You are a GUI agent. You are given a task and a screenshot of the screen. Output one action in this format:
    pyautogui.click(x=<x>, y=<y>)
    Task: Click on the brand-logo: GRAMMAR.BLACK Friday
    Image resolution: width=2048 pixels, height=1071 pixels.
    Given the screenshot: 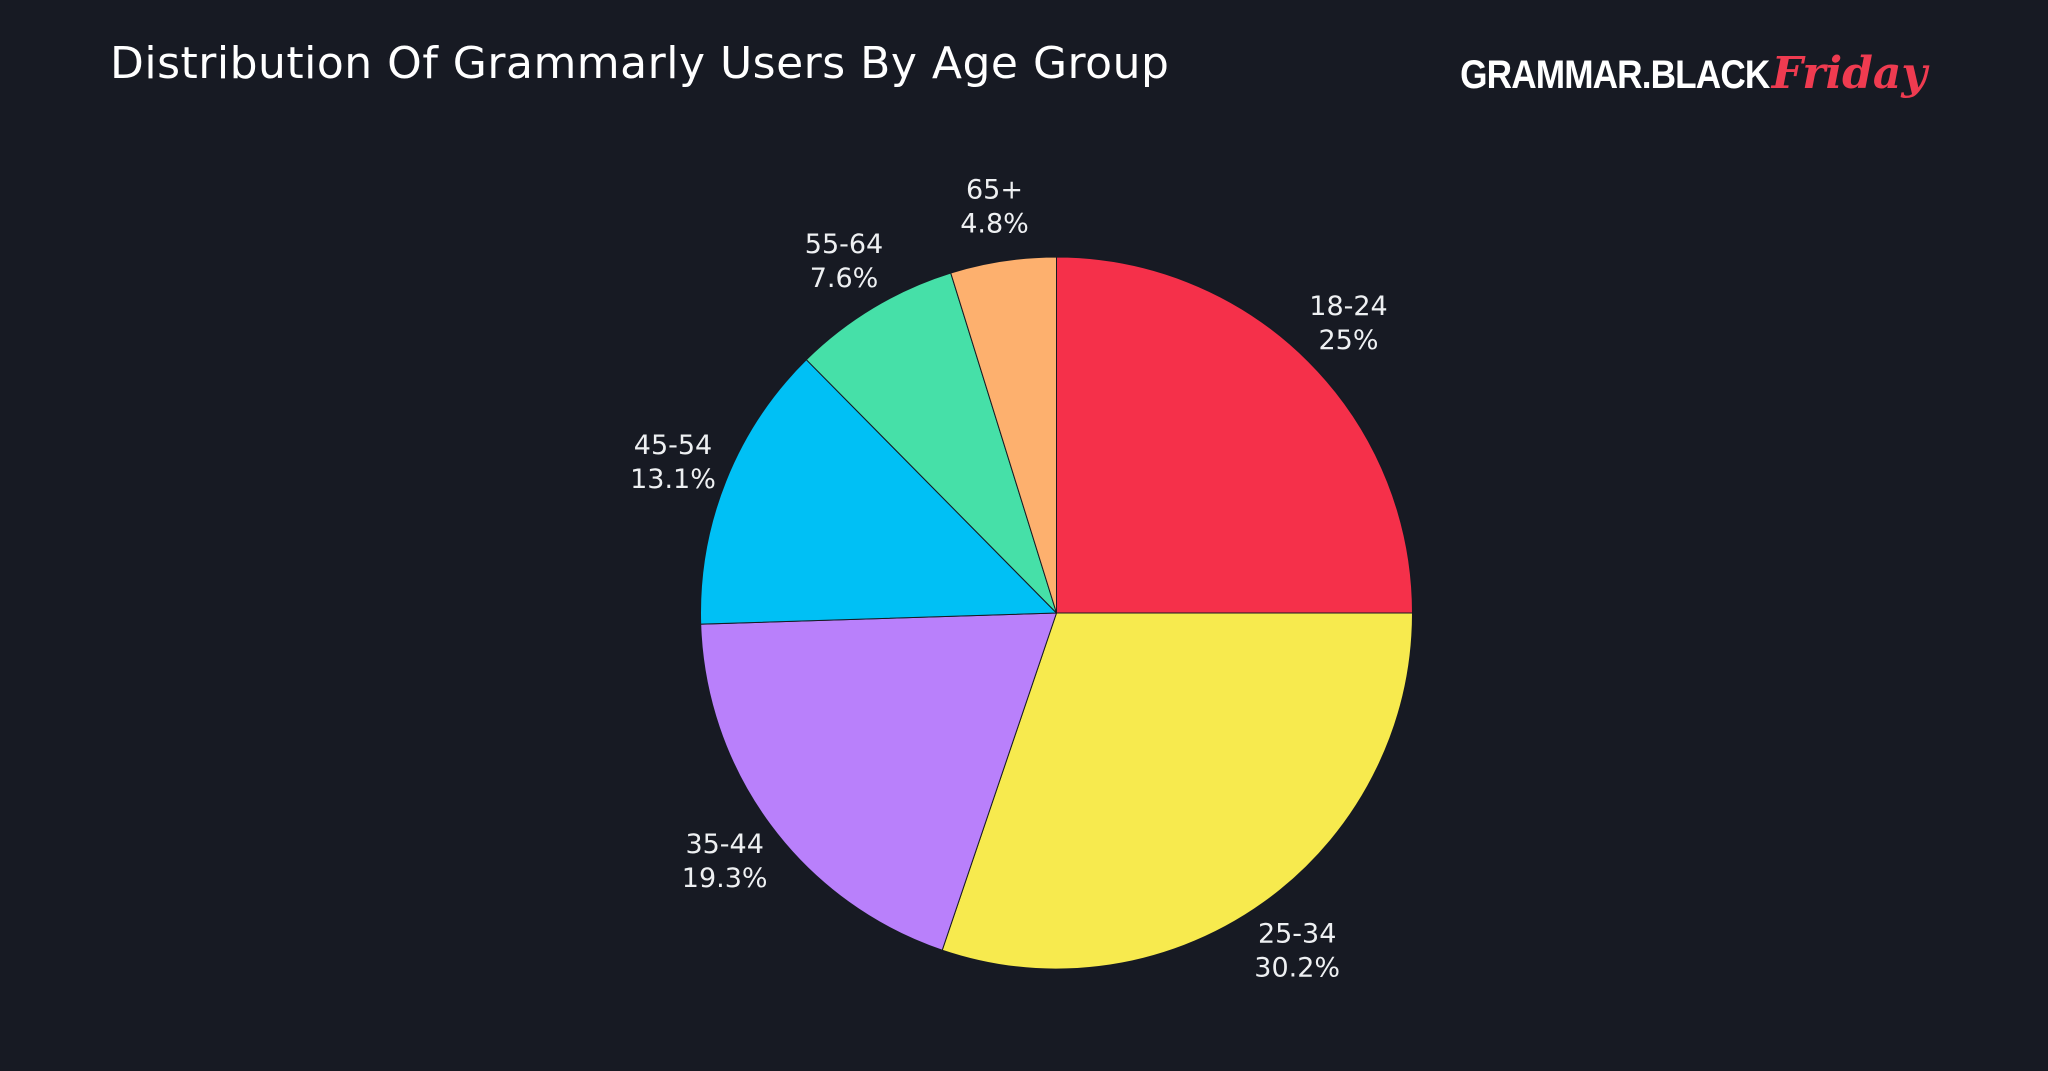 What is the action you would take?
    pyautogui.click(x=1672, y=73)
    